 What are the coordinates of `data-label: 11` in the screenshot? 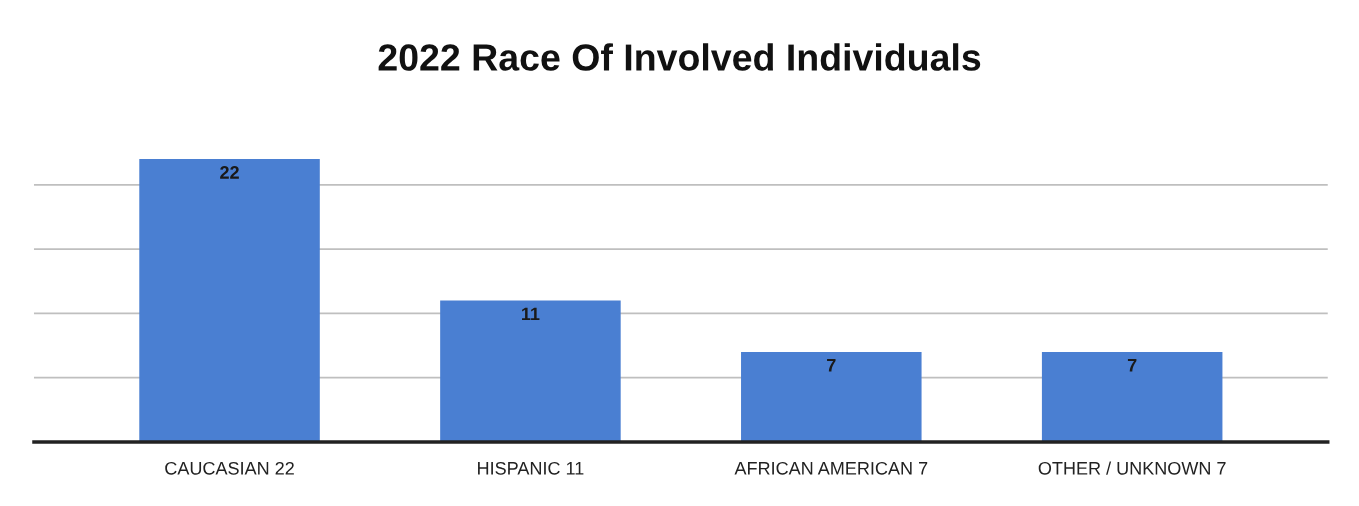 It's located at (531, 314).